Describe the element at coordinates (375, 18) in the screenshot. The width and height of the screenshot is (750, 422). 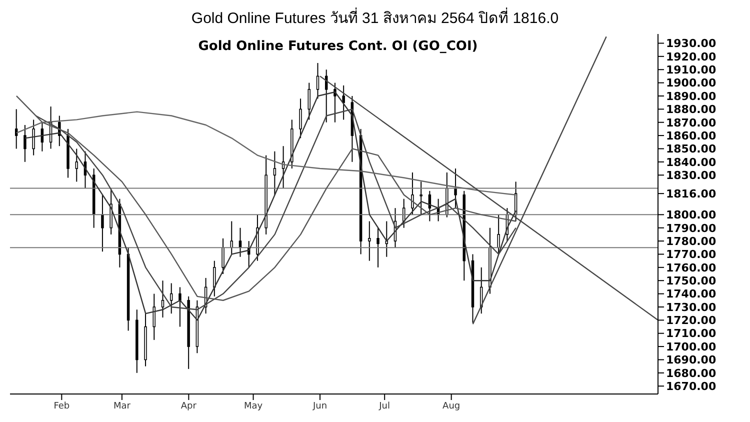
I see `chart-title: Gold Online Futures วันที่ 31 สิงหาคม 2564 ปิดที่ 1816.0` at that location.